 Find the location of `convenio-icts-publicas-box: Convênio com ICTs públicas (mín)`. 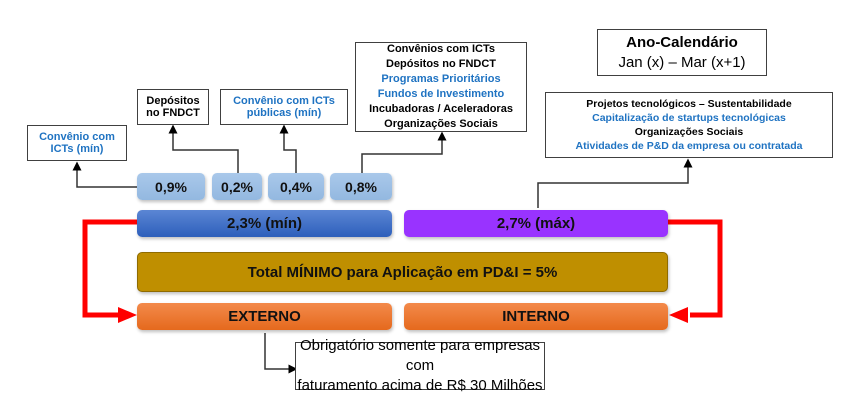

convenio-icts-publicas-box: Convênio com ICTs públicas (mín) is located at coordinates (284, 107).